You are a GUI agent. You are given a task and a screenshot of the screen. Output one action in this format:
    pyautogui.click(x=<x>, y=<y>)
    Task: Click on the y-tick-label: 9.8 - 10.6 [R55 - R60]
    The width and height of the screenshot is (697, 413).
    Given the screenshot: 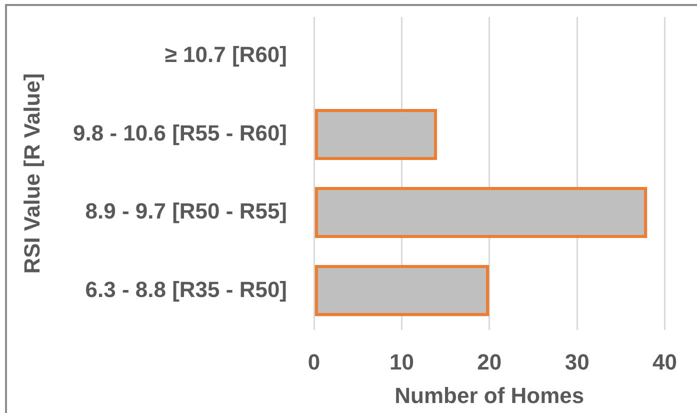 What is the action you would take?
    pyautogui.click(x=180, y=133)
    